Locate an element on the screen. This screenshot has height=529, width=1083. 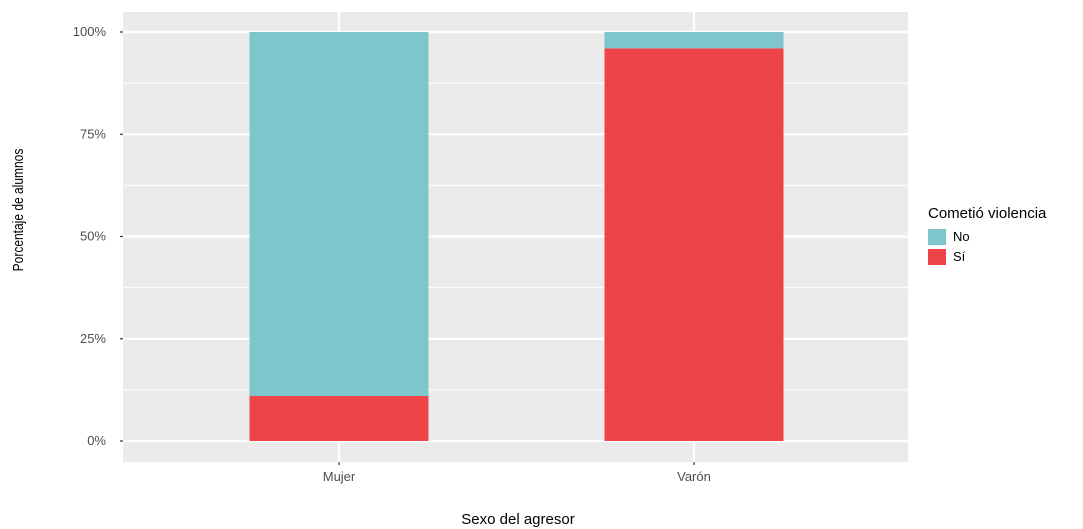
legend: Cometió violencia No Sí is located at coordinates (987, 235).